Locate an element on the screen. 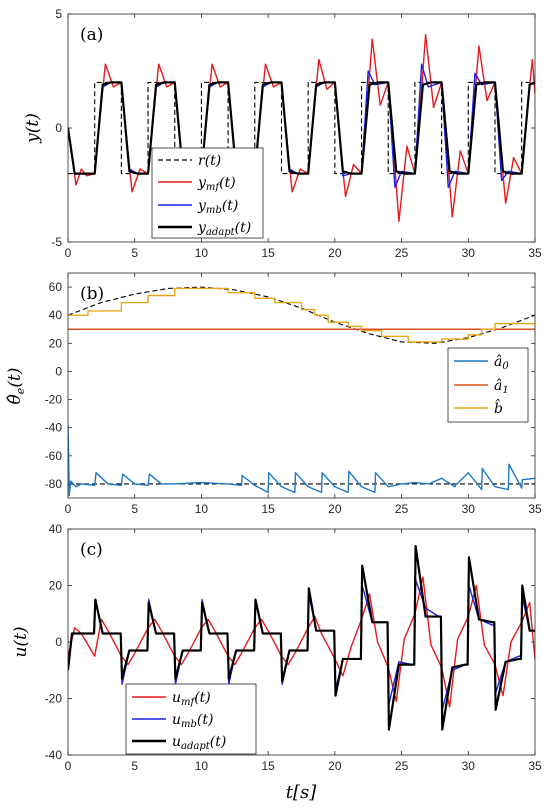  panel-b-xtick-label: 20 is located at coordinates (335, 509).